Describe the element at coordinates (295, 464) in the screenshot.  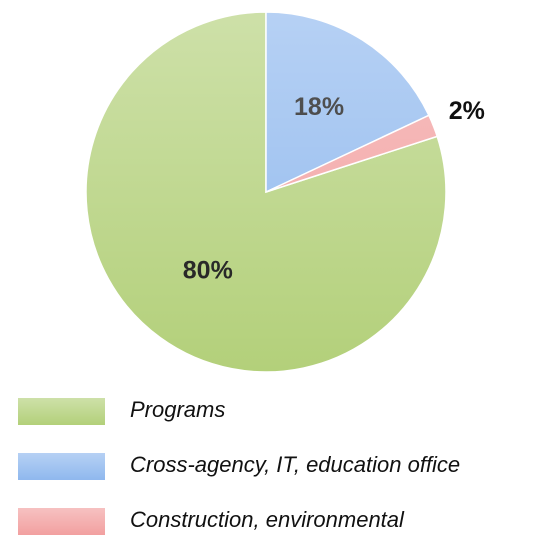
I see `legend-label: Cross-agency, IT, education office` at that location.